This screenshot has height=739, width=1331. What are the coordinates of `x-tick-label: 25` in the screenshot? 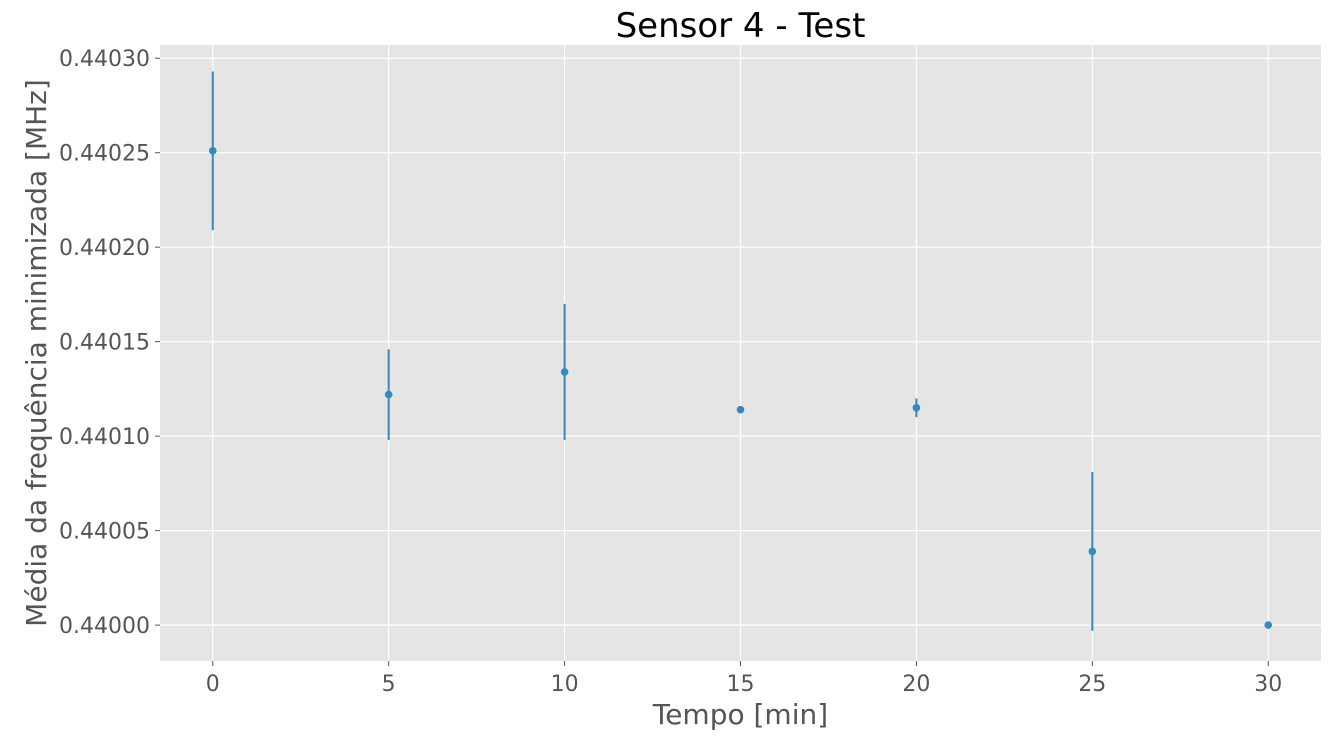 It's located at (1092, 684).